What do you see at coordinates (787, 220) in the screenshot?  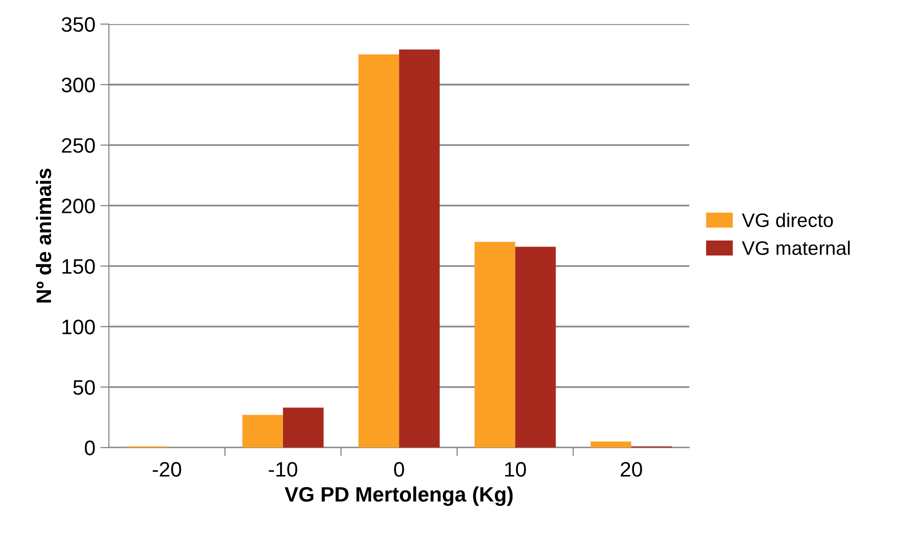 I see `legend-label: VG directo` at bounding box center [787, 220].